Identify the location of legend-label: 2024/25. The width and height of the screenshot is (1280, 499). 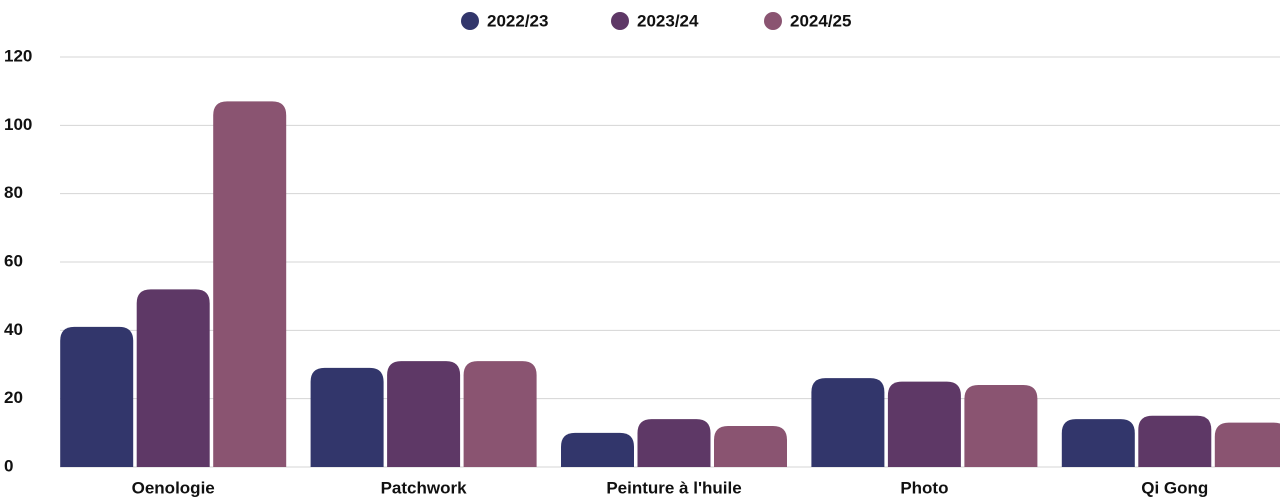
(820, 20).